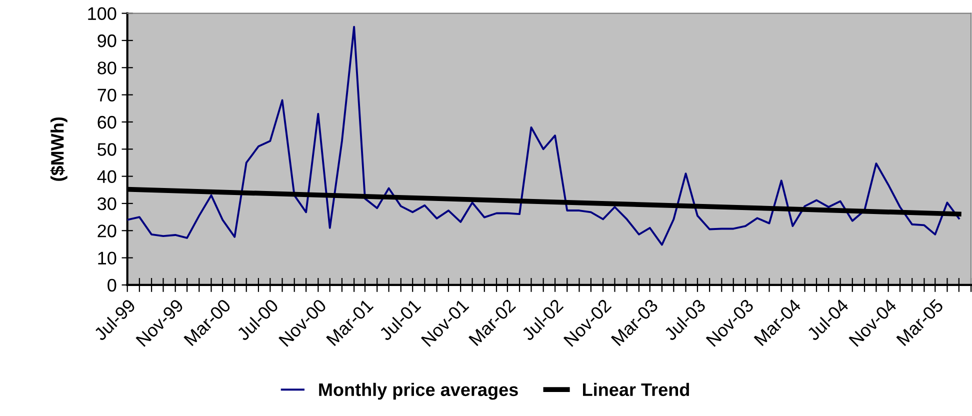 The height and width of the screenshot is (416, 972). Describe the element at coordinates (107, 231) in the screenshot. I see `y-tick-label: 20` at that location.